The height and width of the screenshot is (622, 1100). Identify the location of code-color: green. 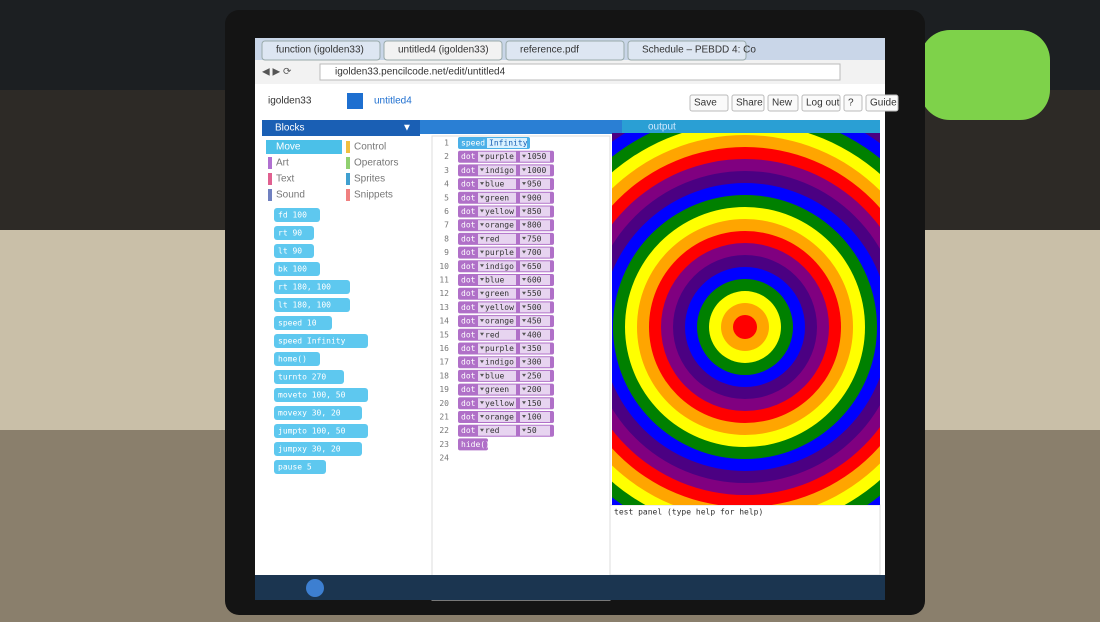
(497, 197).